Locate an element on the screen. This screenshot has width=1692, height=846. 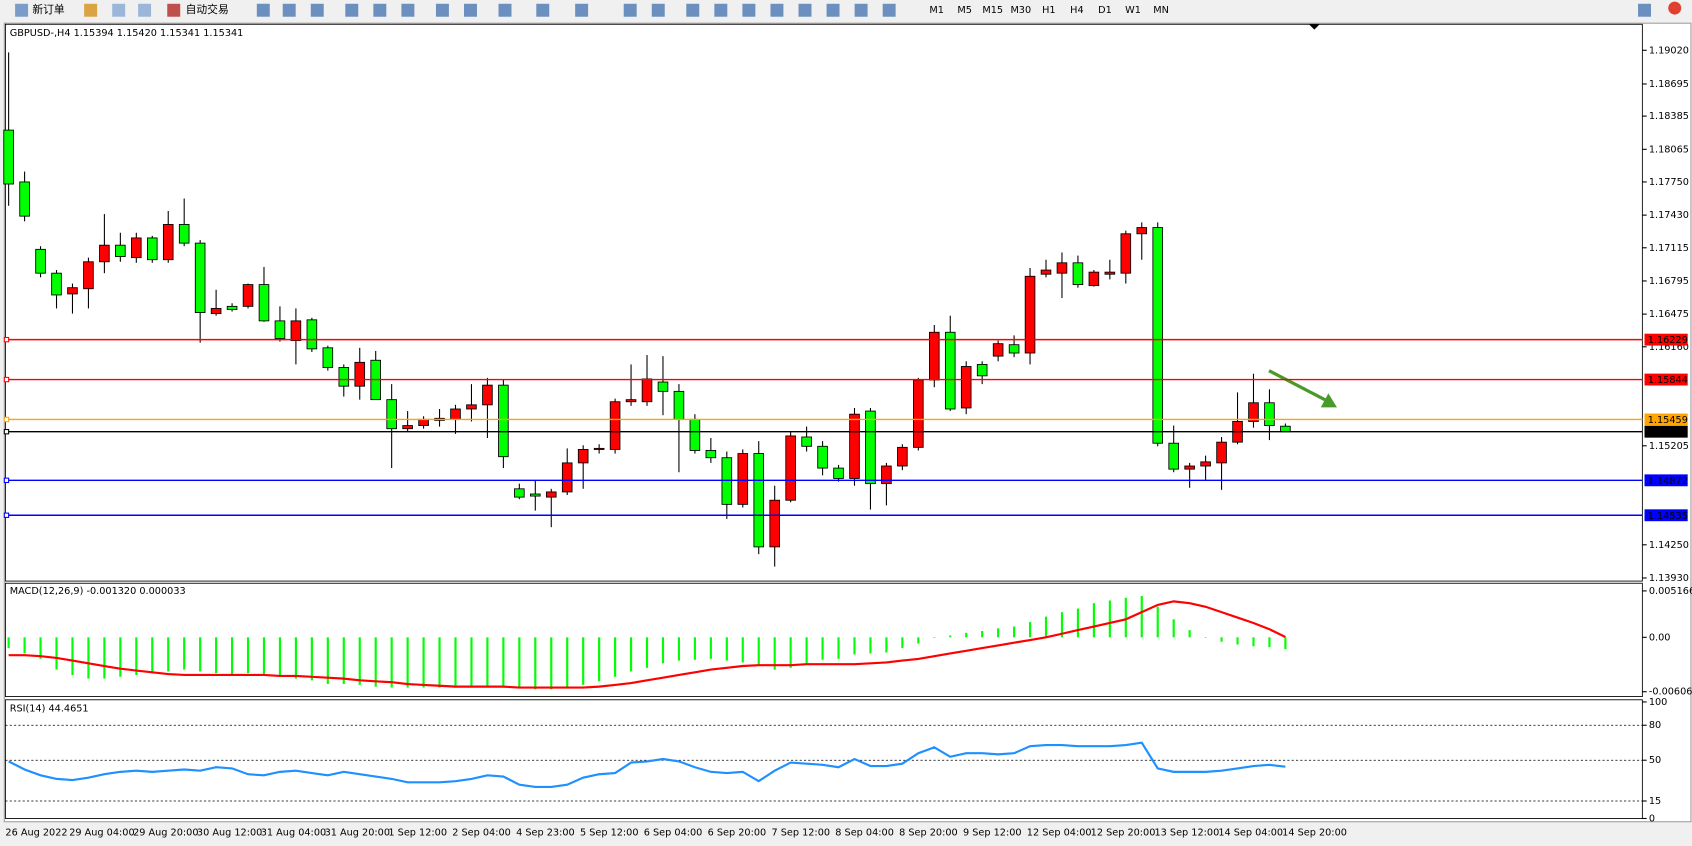
alert-icon is located at coordinates (1675, 8).